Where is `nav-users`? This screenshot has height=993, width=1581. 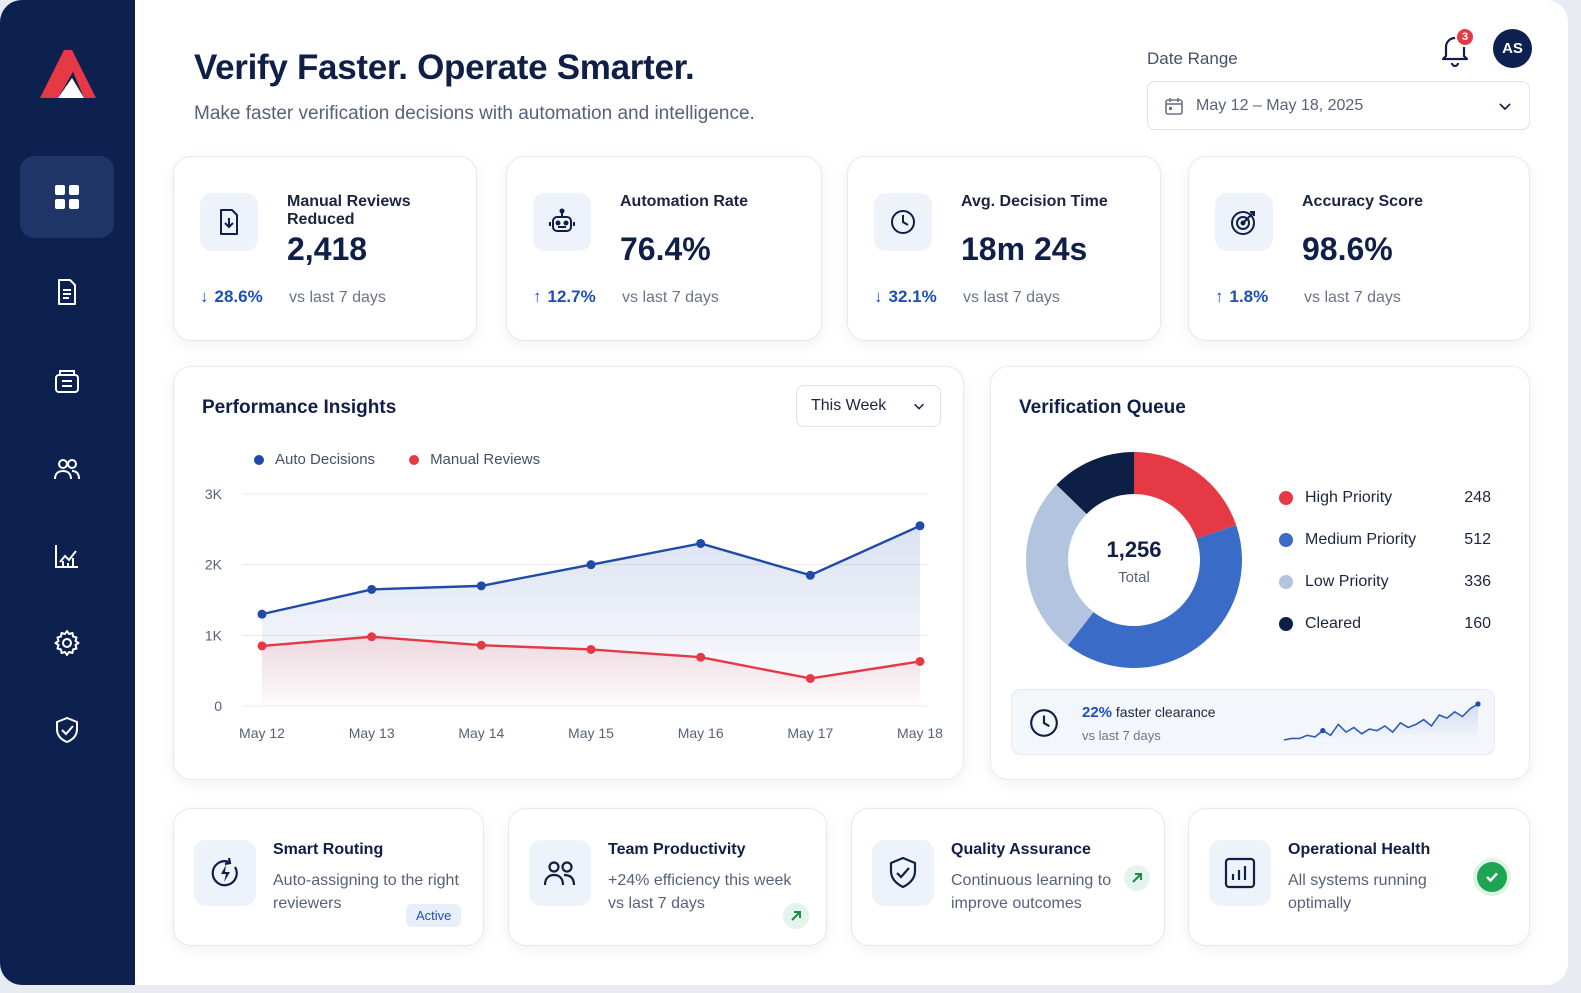 nav-users is located at coordinates (67, 469).